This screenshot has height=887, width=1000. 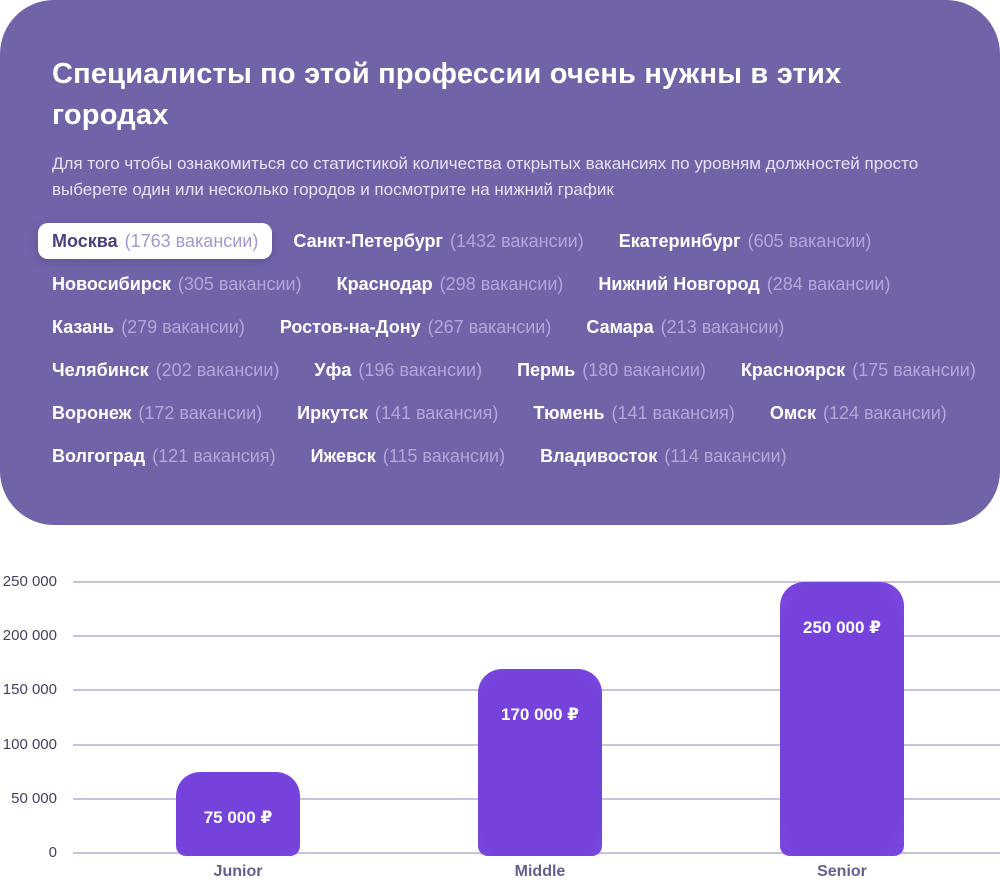 I want to click on city-chip-count: (298 вакансии), so click(x=501, y=283).